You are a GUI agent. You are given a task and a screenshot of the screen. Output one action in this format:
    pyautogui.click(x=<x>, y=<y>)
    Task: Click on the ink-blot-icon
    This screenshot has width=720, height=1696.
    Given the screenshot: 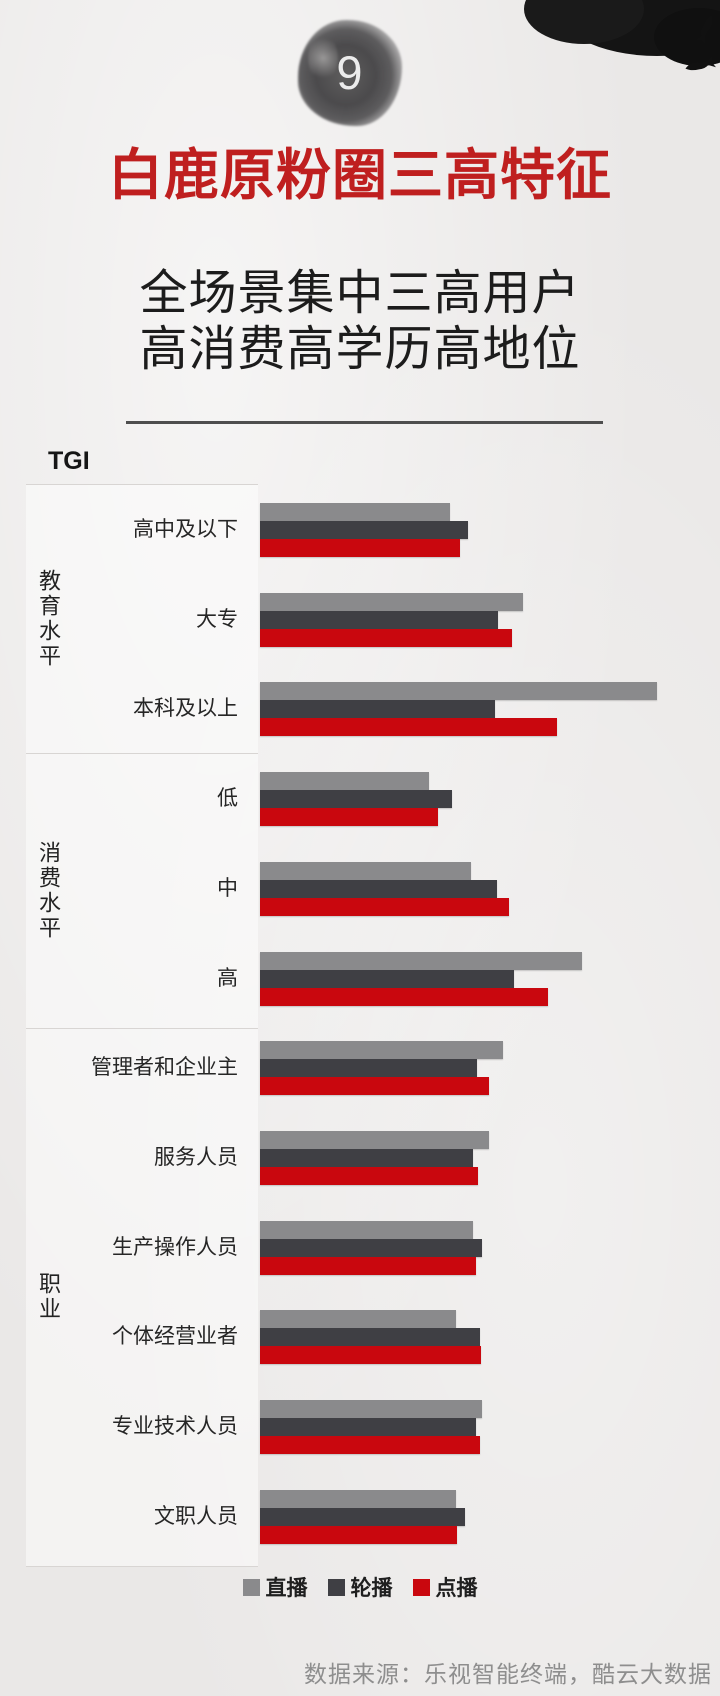 What is the action you would take?
    pyautogui.click(x=350, y=73)
    